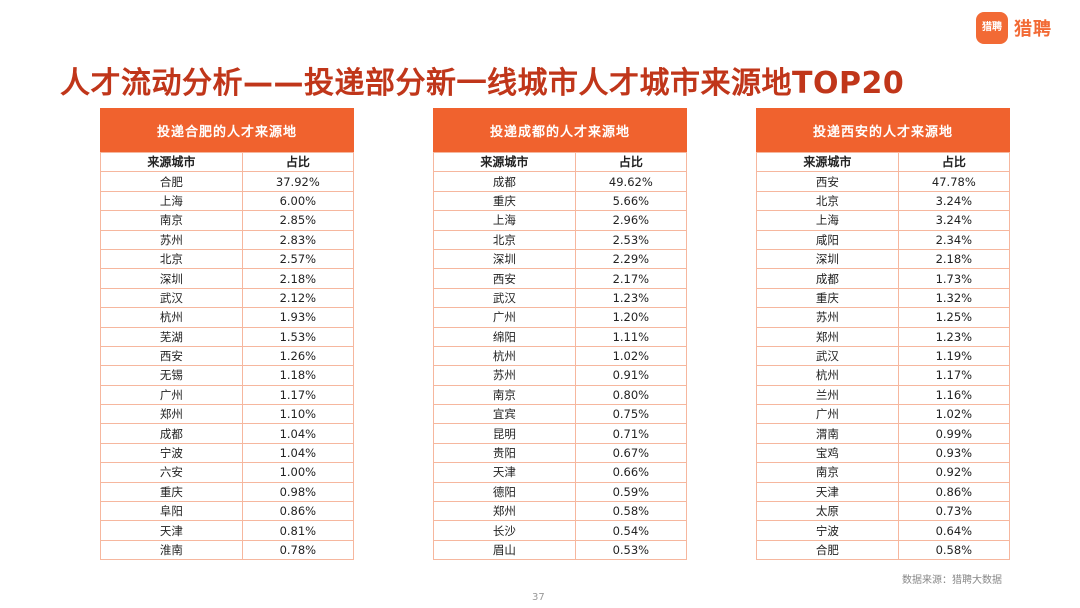 This screenshot has width=1080, height=608. Describe the element at coordinates (883, 181) in the screenshot. I see `table-row: 西安 47.78%` at that location.